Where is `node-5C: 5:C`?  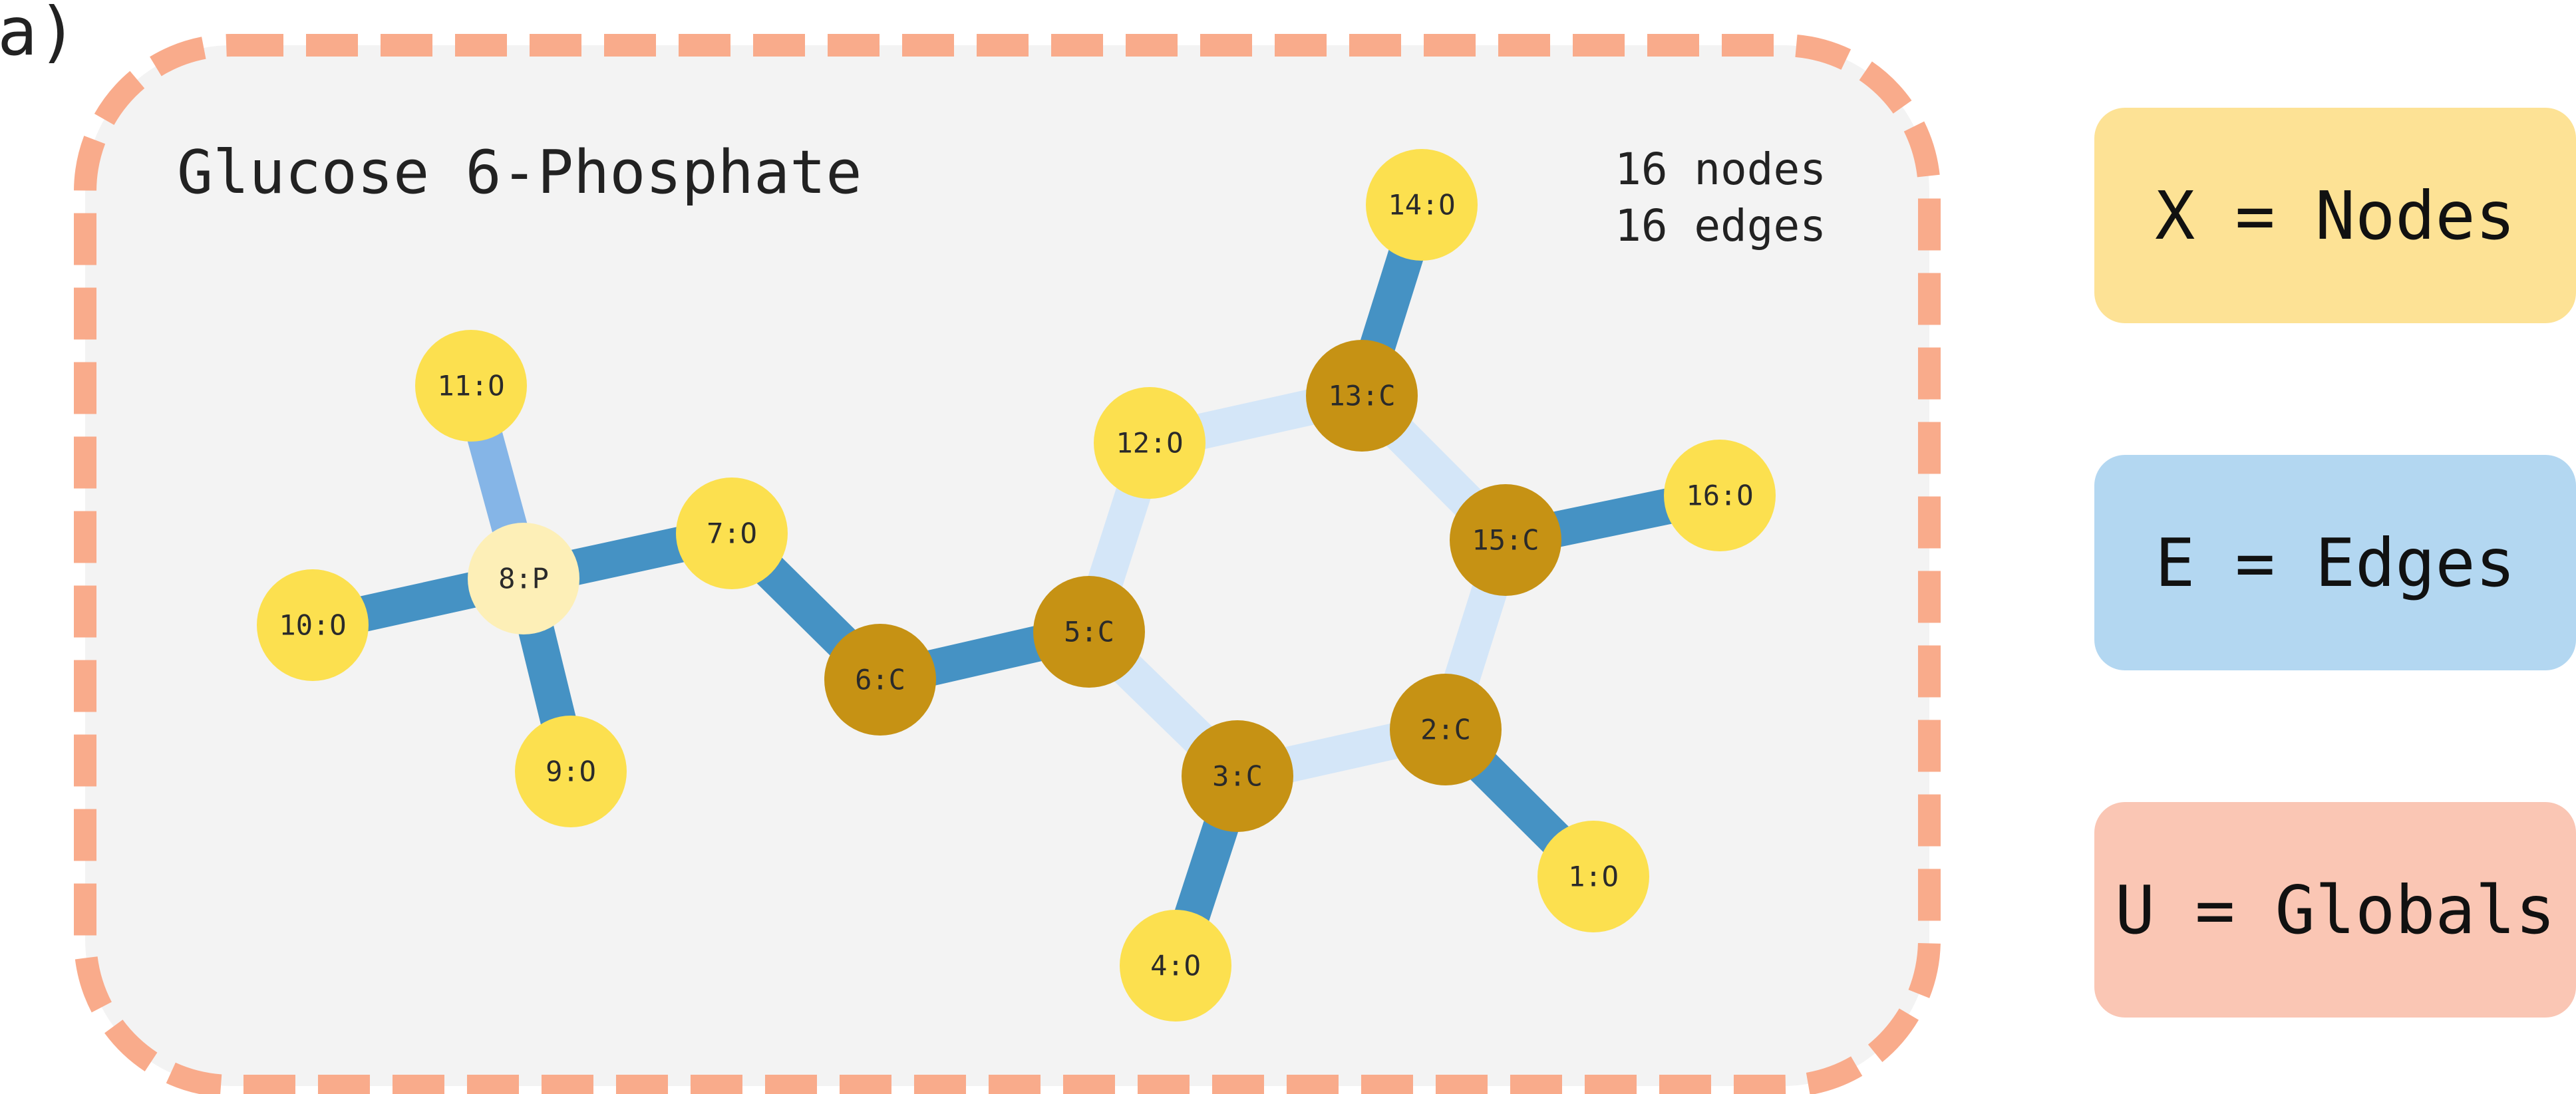
node-5C: 5:C is located at coordinates (1089, 632).